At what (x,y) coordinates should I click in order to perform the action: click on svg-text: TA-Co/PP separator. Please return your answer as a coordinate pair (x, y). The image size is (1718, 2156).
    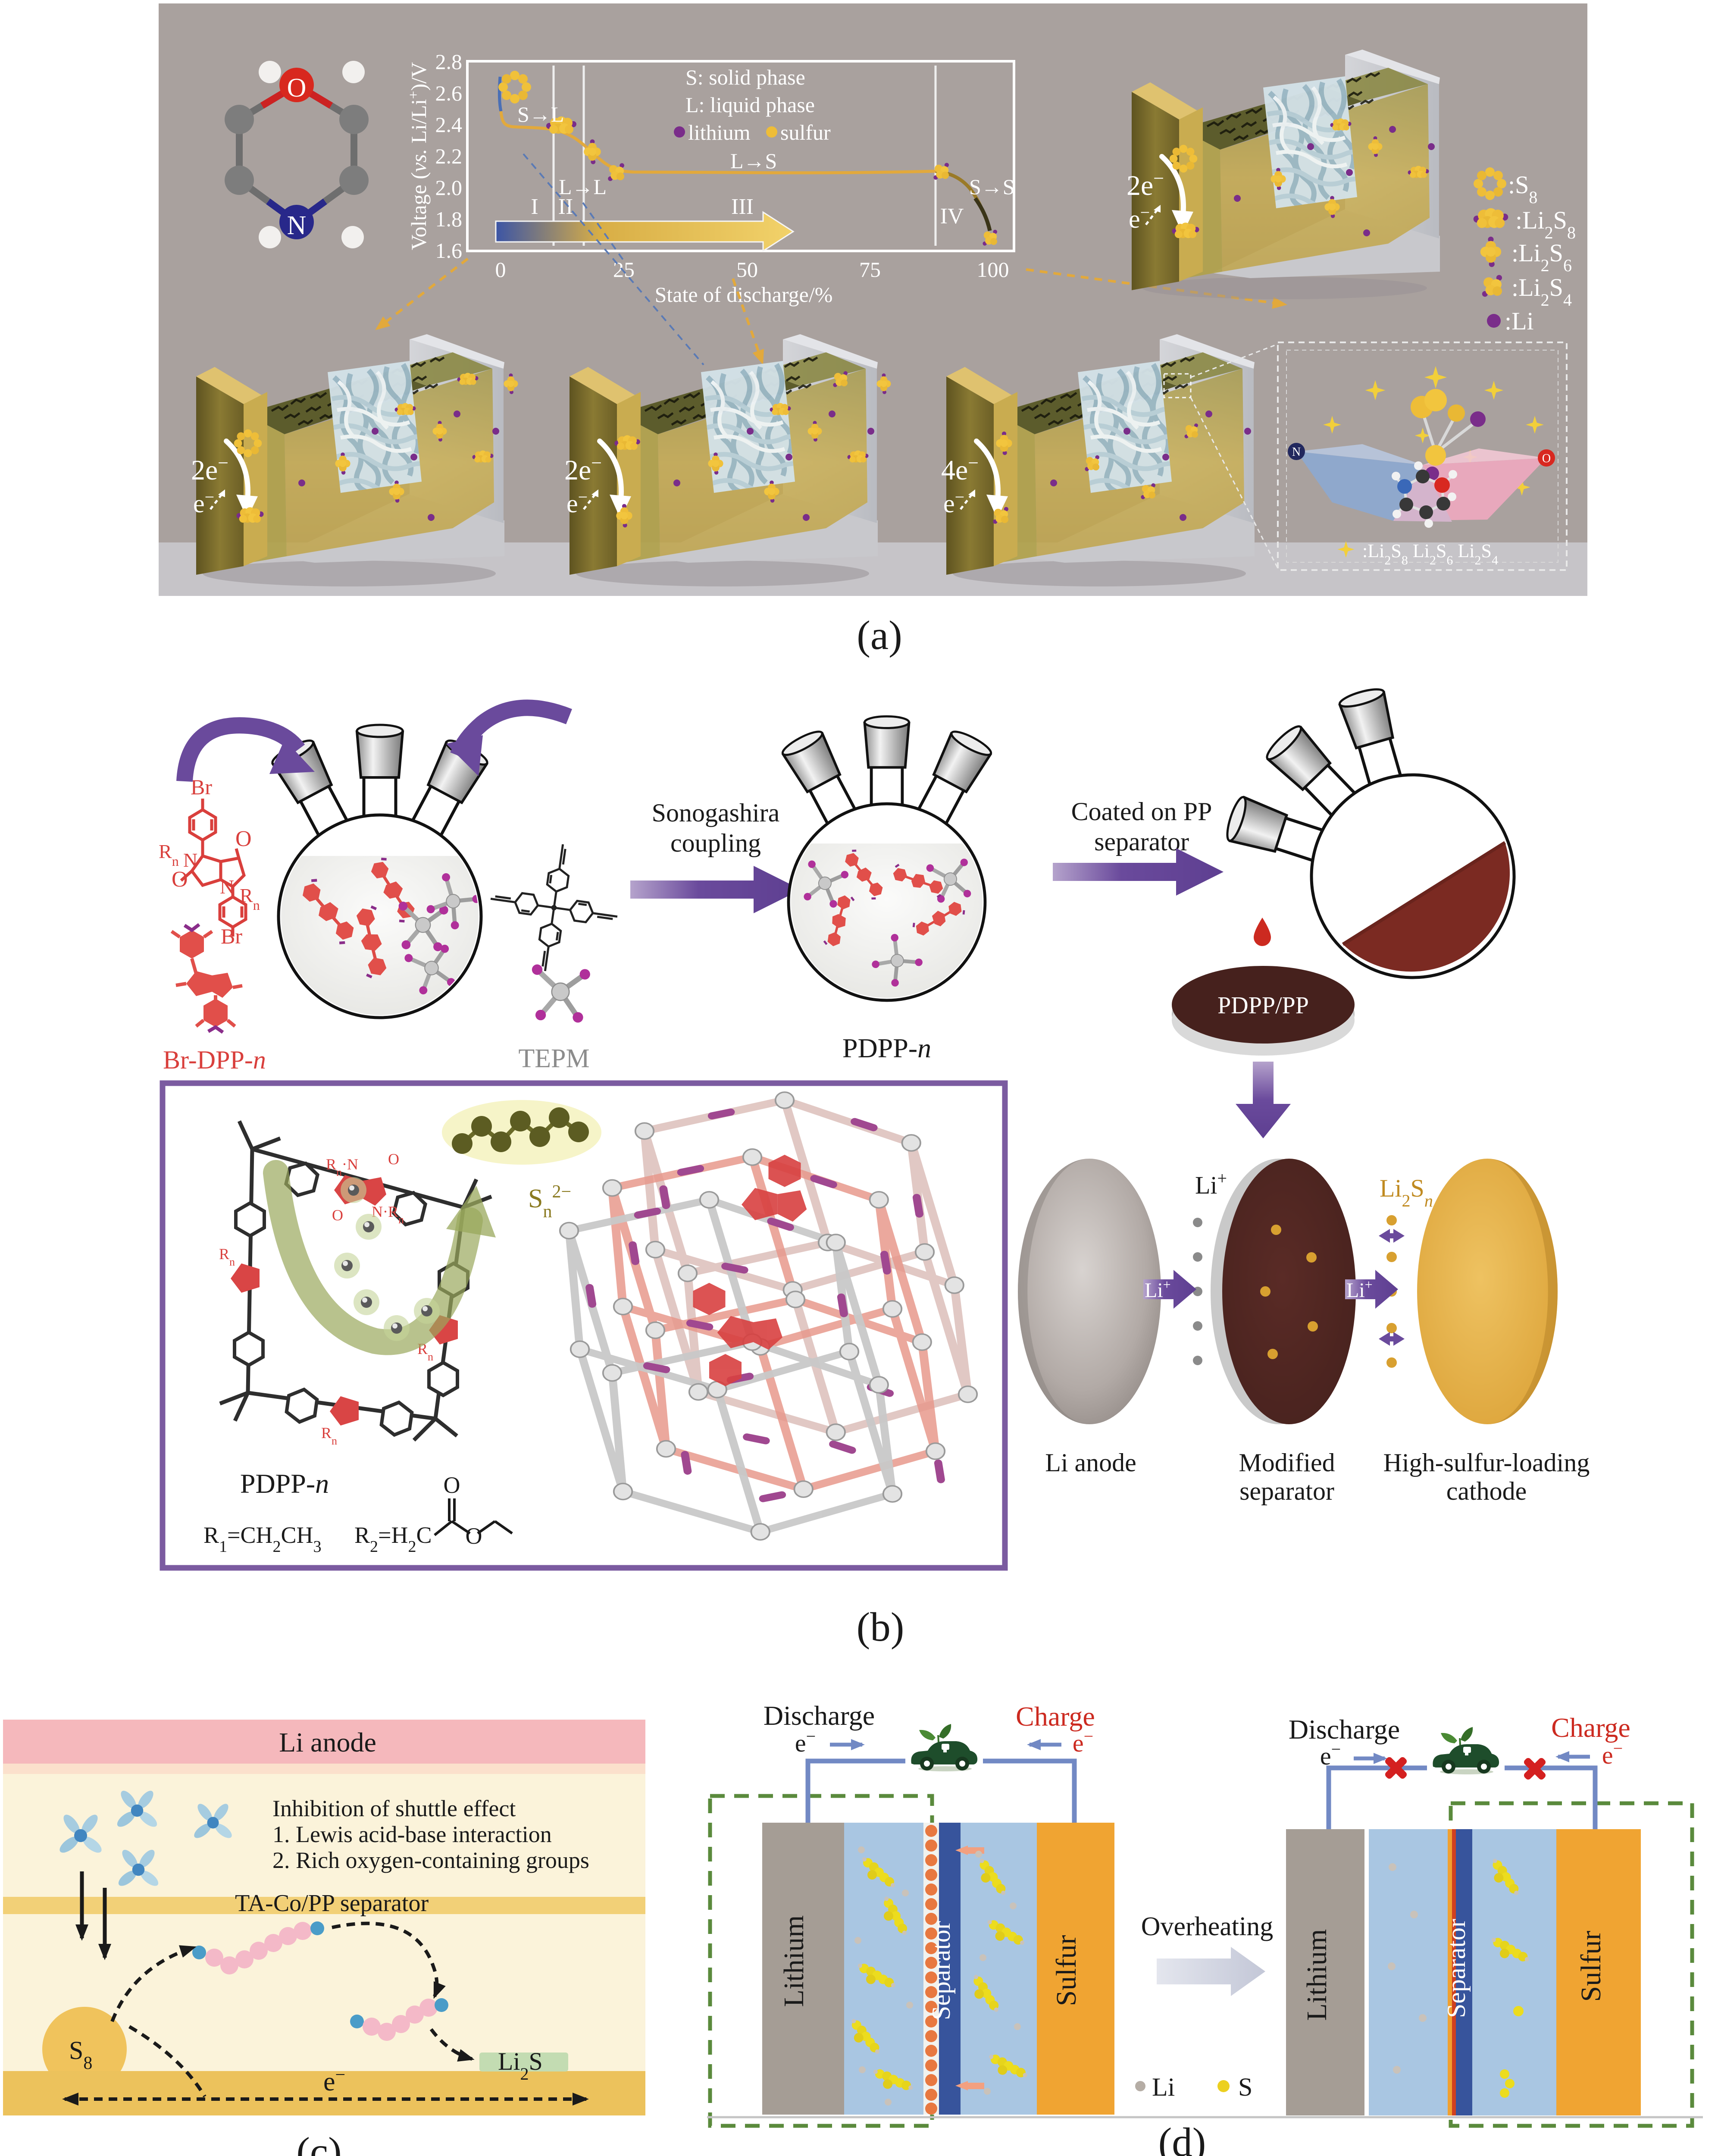
    Looking at the image, I should click on (332, 1903).